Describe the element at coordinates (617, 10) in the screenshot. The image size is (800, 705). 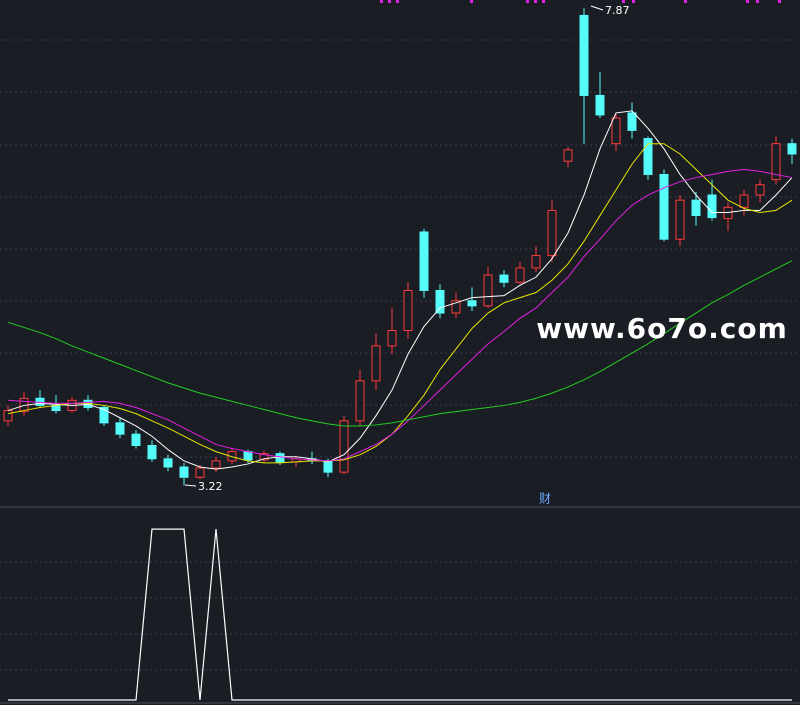
I see `max-label: 7.87` at that location.